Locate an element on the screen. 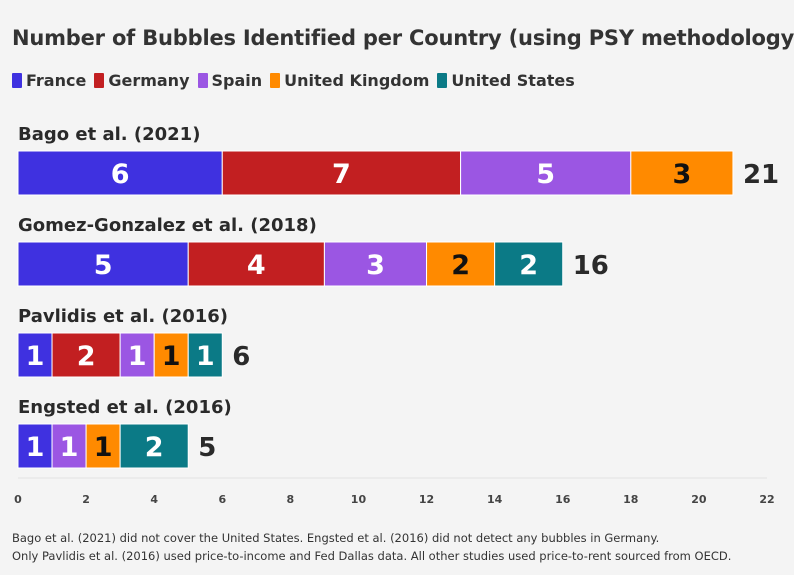 This screenshot has height=575, width=794. x-tick-label: 10 is located at coordinates (359, 499).